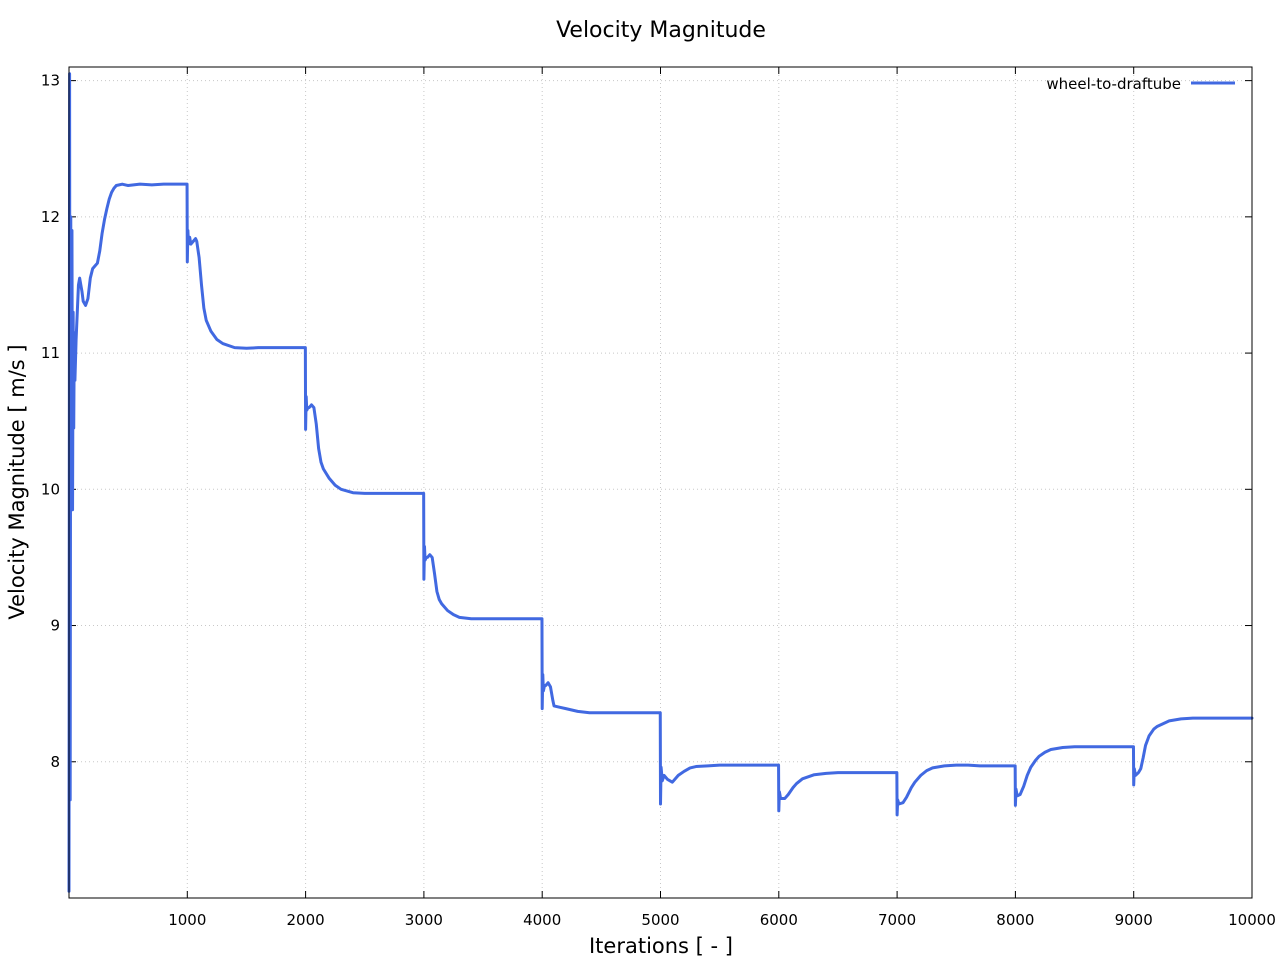 Image resolution: width=1280 pixels, height=960 pixels. I want to click on x-tick-label: 2000, so click(306, 920).